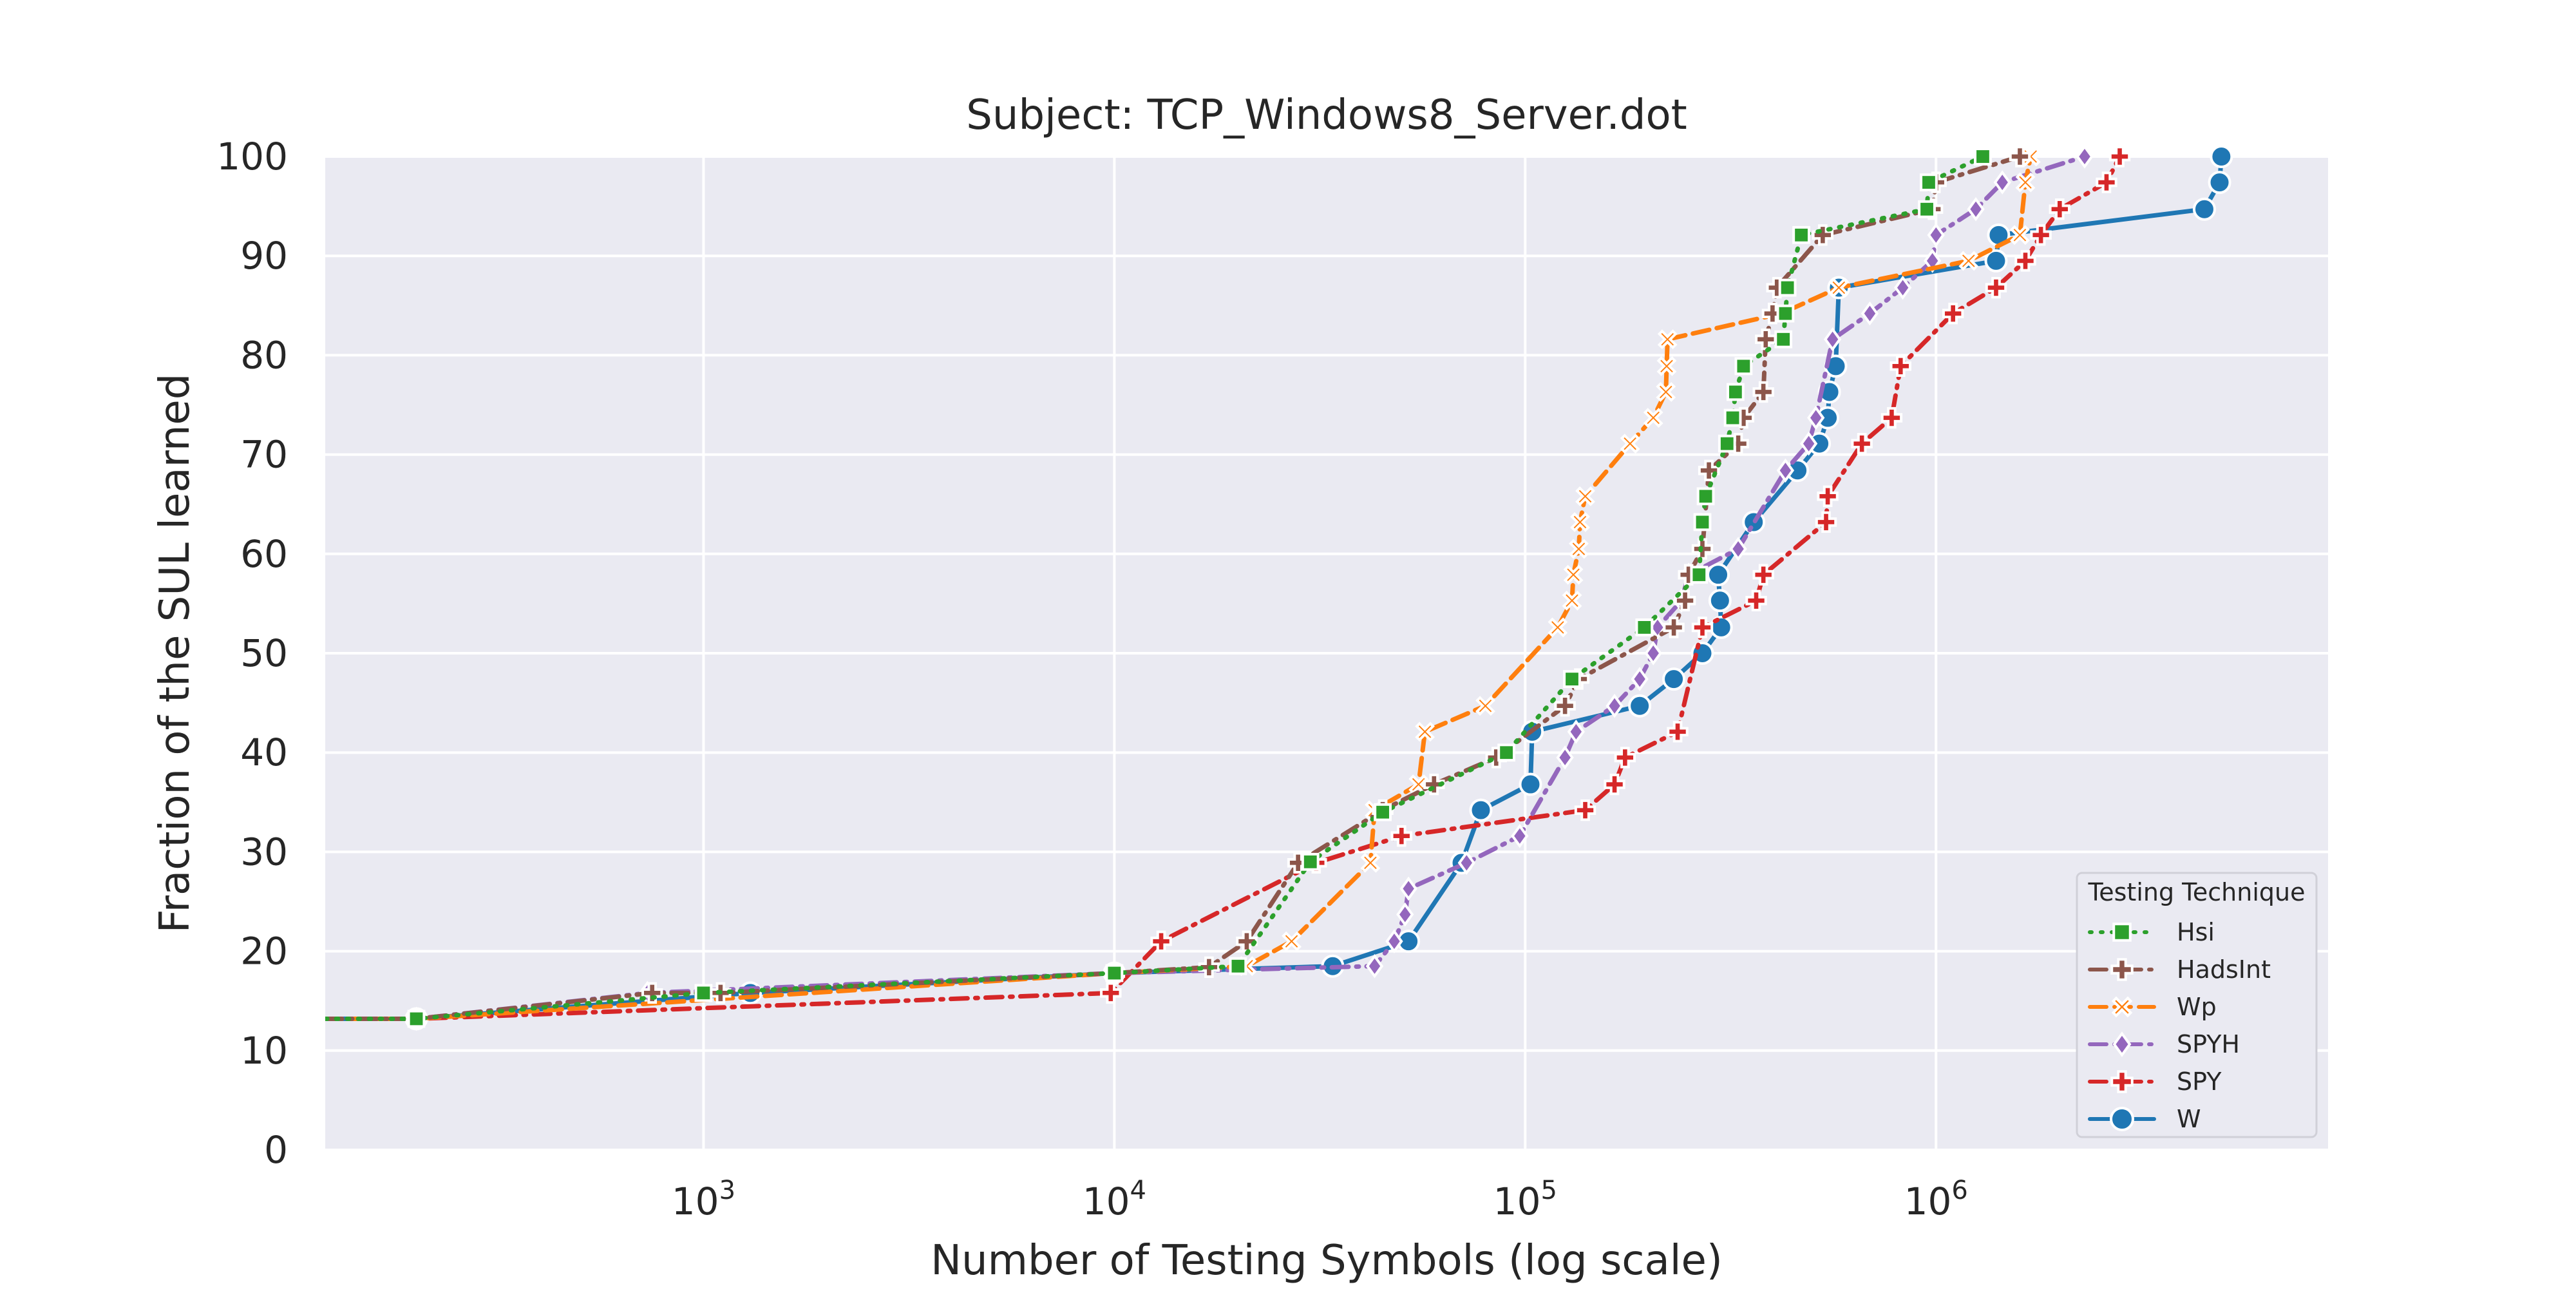 The width and height of the screenshot is (2576, 1291). I want to click on legend-label: W, so click(2189, 1119).